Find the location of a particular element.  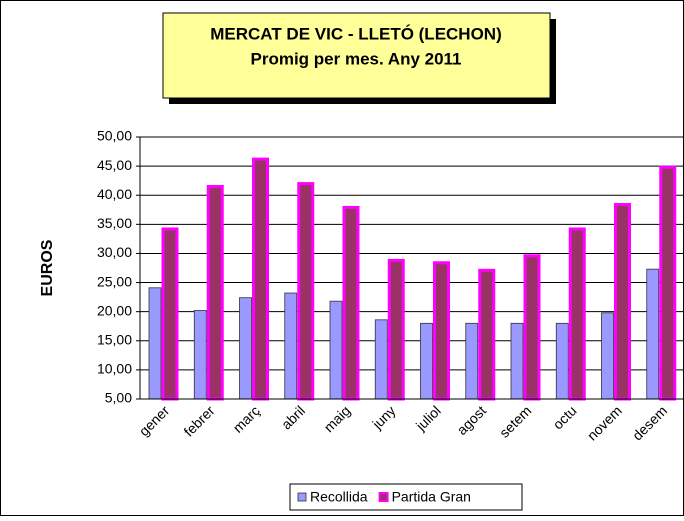

y-tick-label: 40,00 is located at coordinates (114, 194).